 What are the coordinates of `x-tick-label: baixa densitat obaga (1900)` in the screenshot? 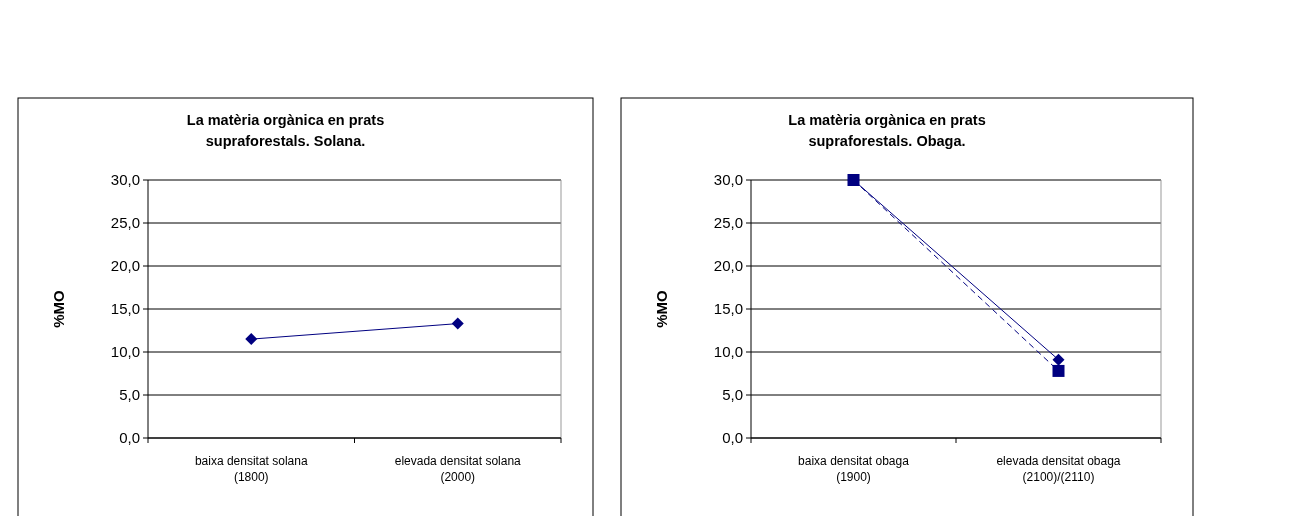 It's located at (854, 469).